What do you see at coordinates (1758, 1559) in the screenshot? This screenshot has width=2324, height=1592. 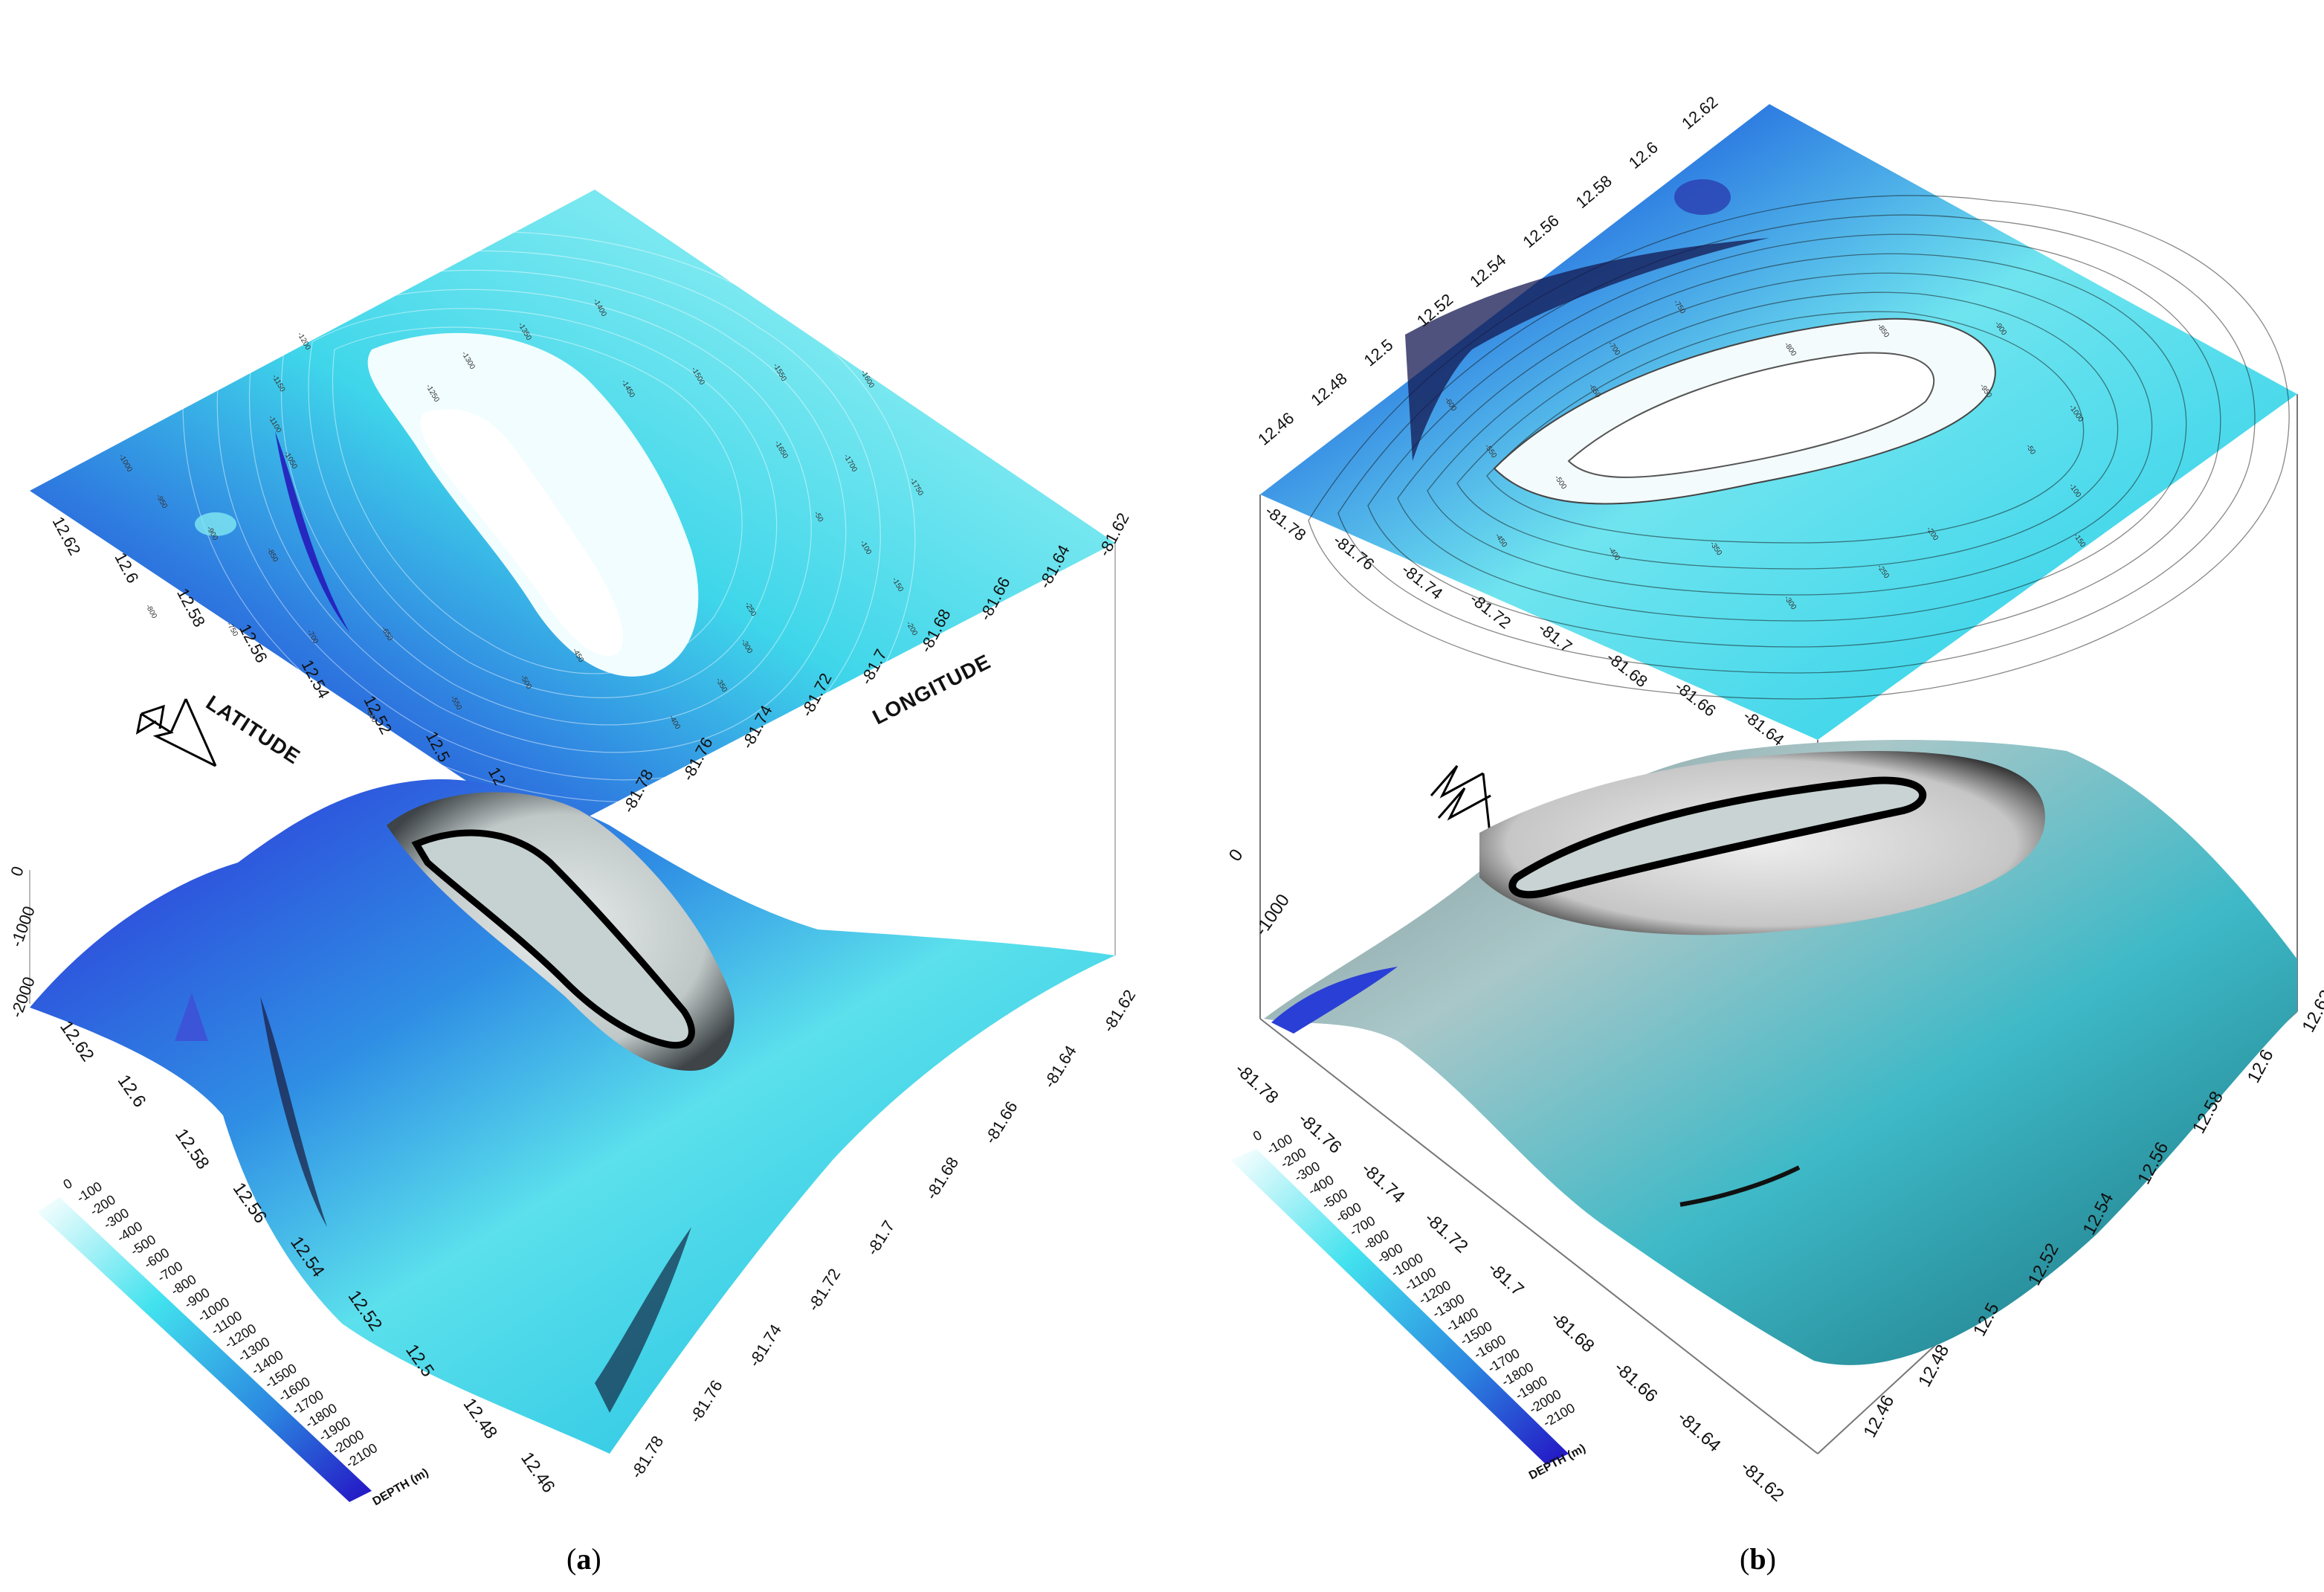 I see `panel-b-caption: (b)` at bounding box center [1758, 1559].